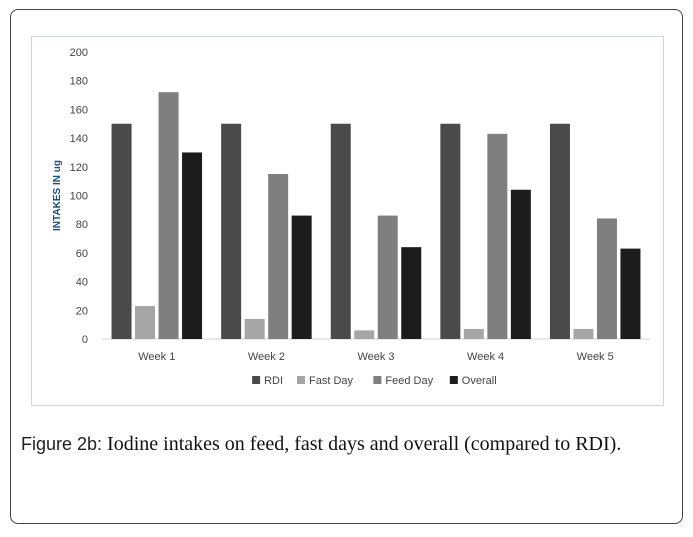  I want to click on x-tick-label: Week 1, so click(156, 357).